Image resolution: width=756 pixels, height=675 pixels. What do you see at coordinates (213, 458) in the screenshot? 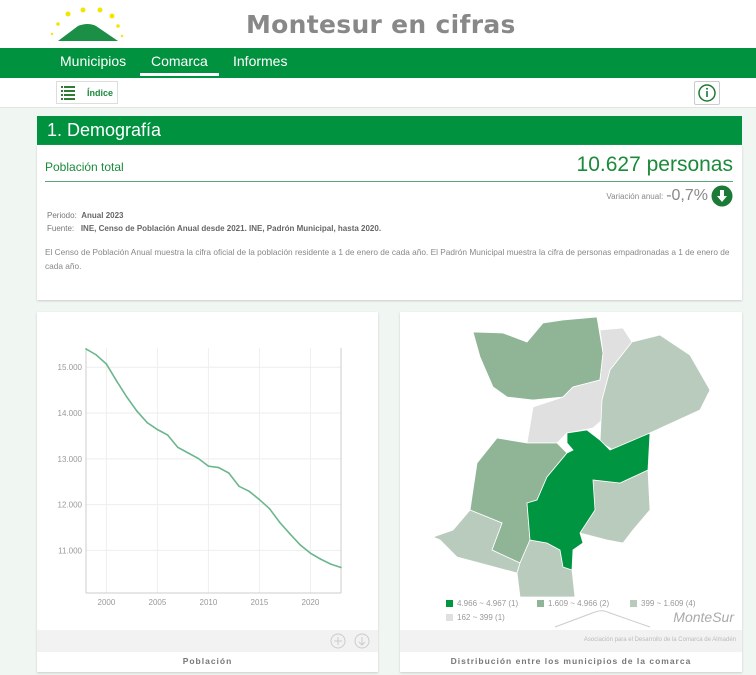
I see `population-series-line` at bounding box center [213, 458].